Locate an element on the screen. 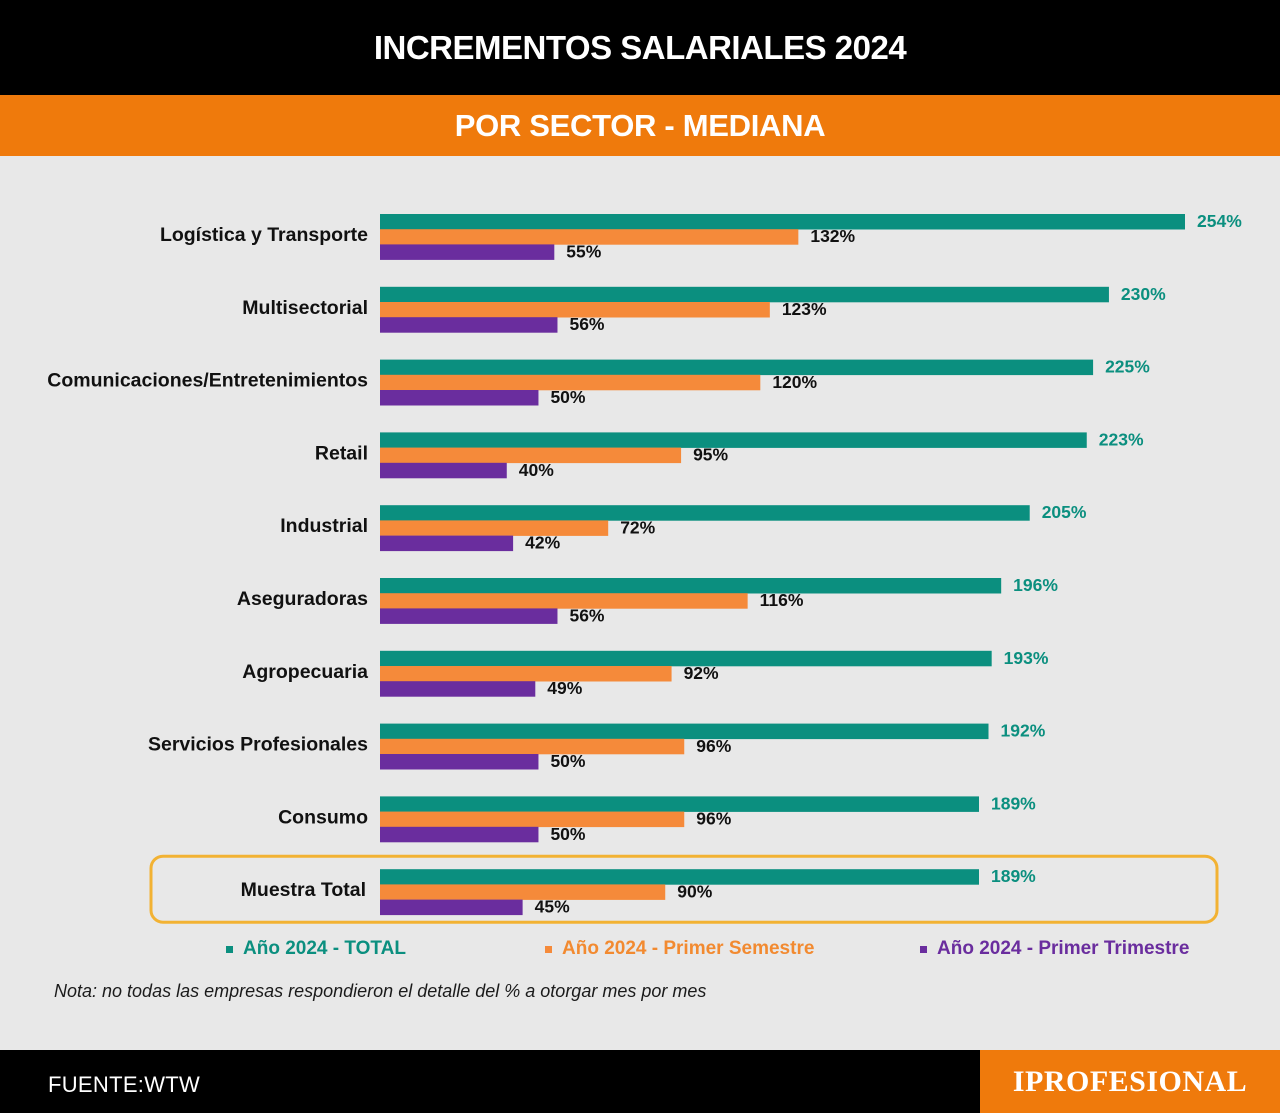 The height and width of the screenshot is (1113, 1280). value-label-semestre-servicios-profesionales: 96% is located at coordinates (713, 746).